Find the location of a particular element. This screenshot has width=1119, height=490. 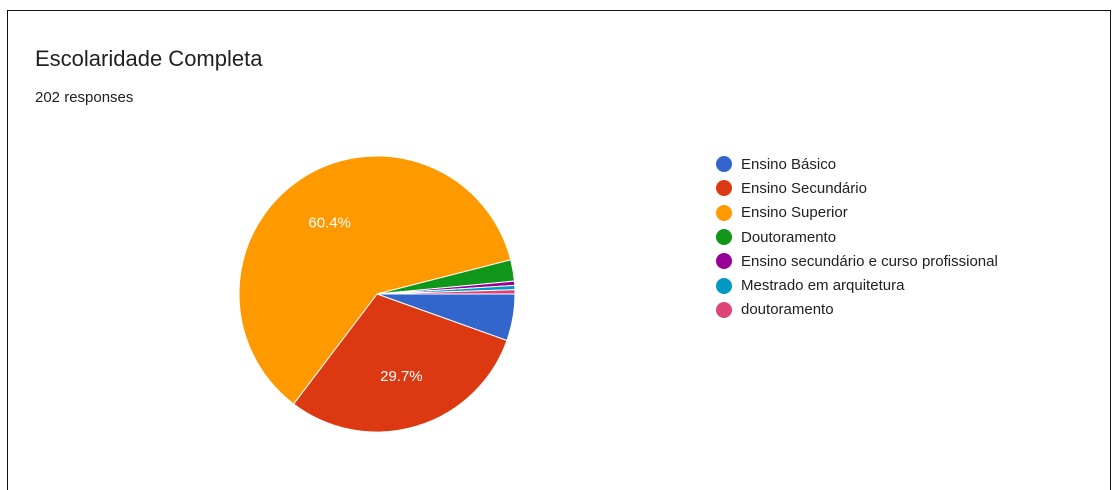

legend-label: Mestrado em arquitetura is located at coordinates (823, 286).